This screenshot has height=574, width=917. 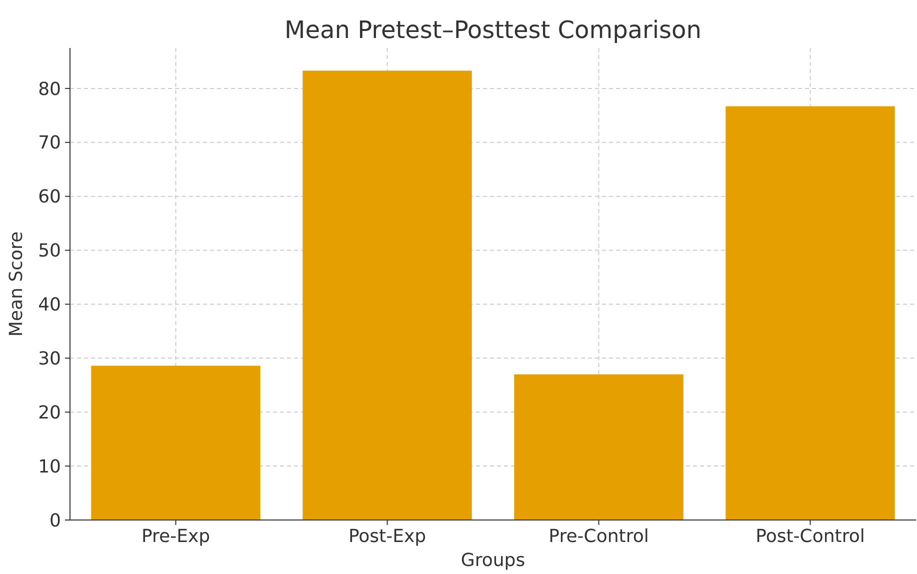 What do you see at coordinates (493, 30) in the screenshot?
I see `chart-title: Mean Pretest–Posttest Comparison` at bounding box center [493, 30].